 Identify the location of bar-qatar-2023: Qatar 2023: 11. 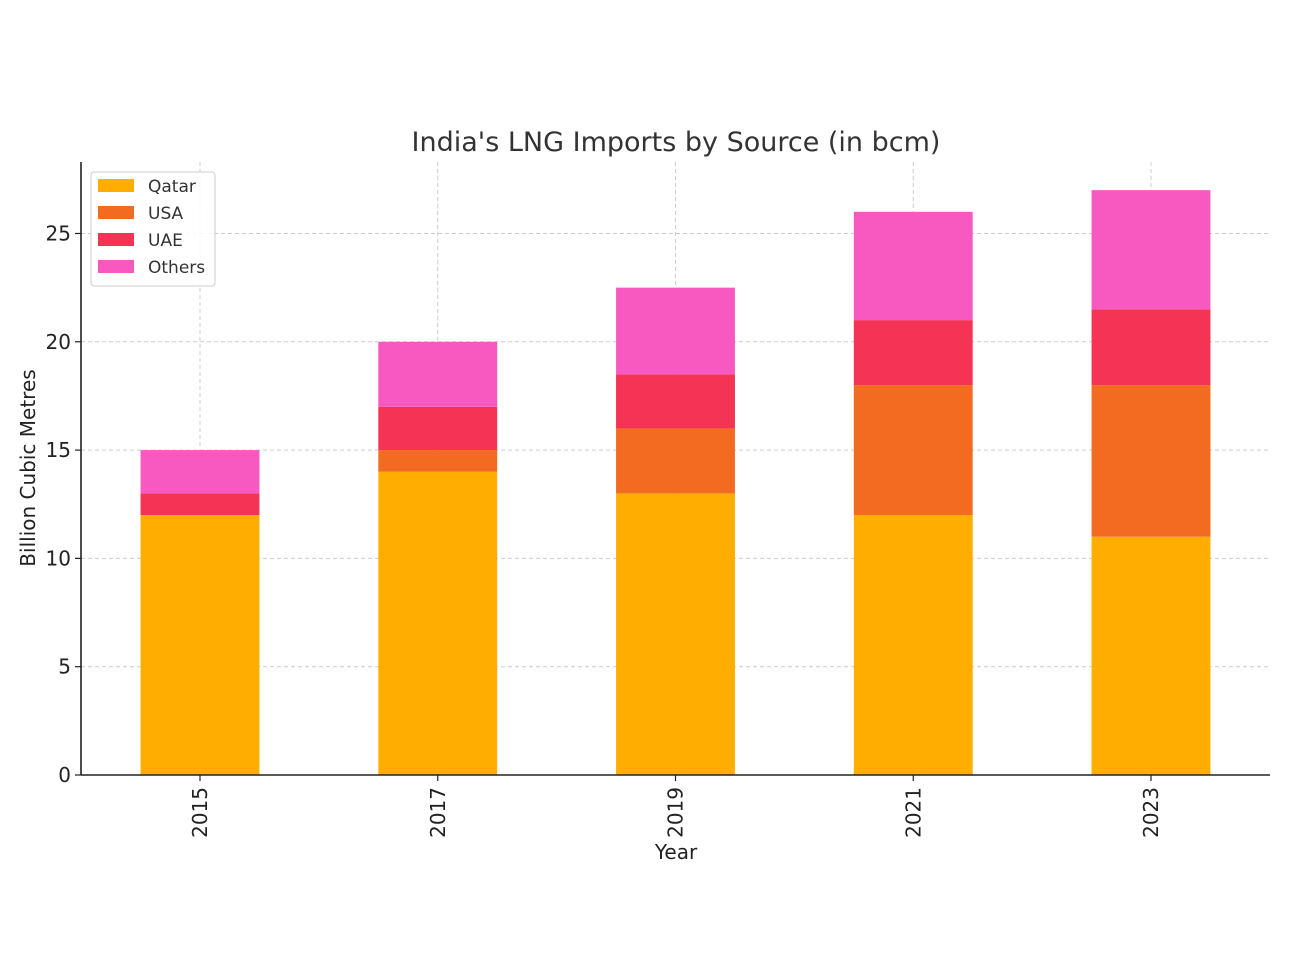
(1151, 655).